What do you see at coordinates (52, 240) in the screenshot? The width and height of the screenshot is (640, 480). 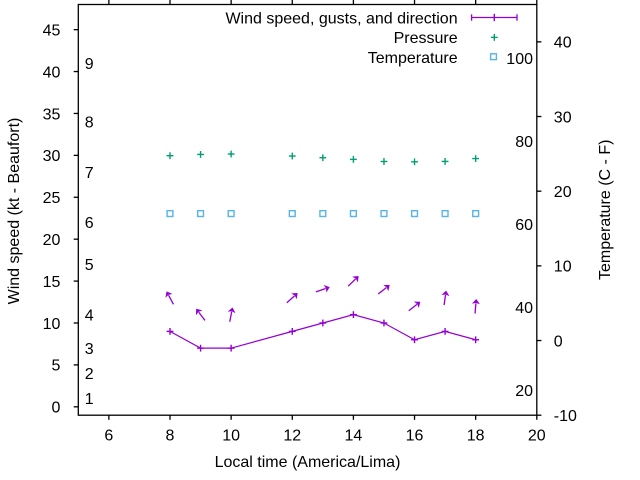 I see `left-tick-label: 20` at bounding box center [52, 240].